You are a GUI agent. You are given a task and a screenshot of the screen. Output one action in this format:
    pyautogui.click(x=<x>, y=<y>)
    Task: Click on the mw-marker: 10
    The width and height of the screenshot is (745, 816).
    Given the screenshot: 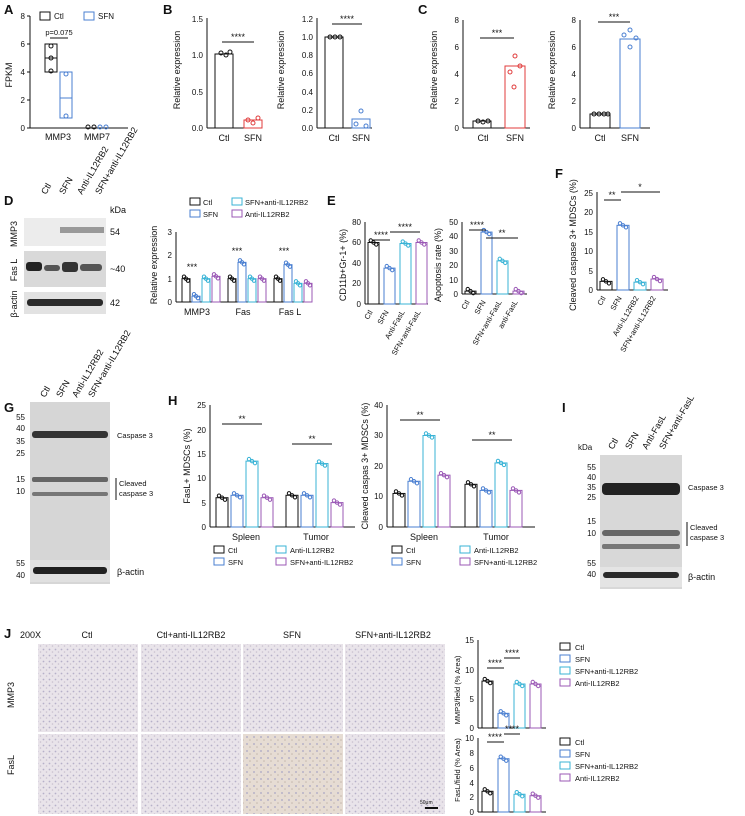 What is the action you would take?
    pyautogui.click(x=591, y=533)
    